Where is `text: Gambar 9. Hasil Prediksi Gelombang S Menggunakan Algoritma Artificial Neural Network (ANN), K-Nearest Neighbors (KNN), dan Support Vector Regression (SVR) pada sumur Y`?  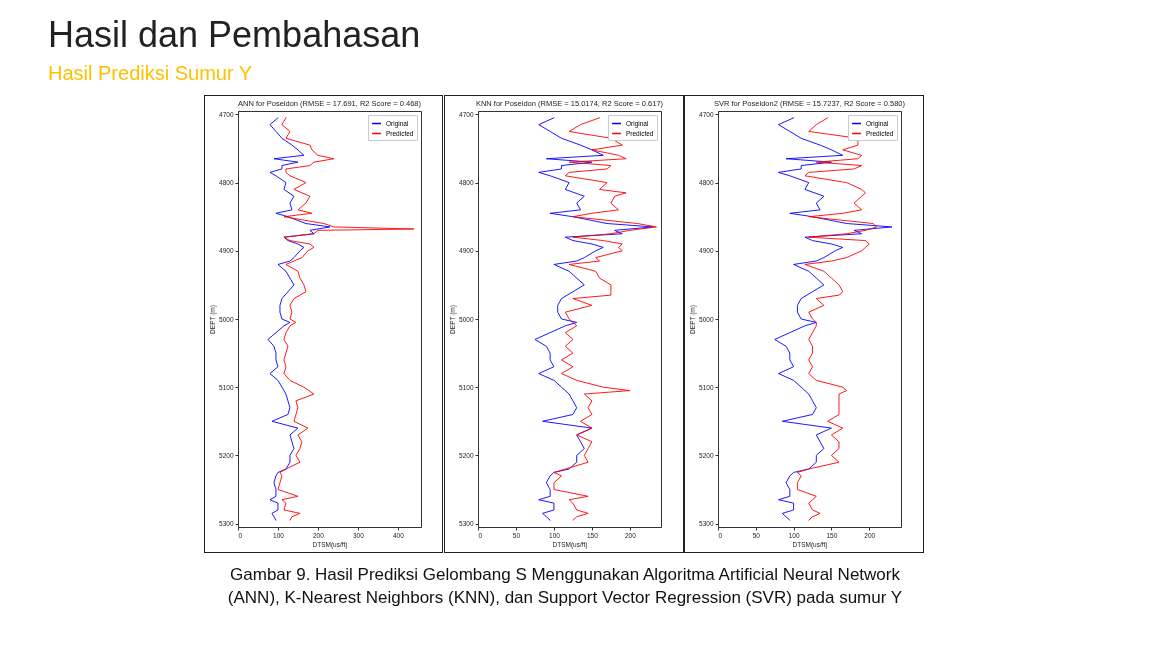 text: Gambar 9. Hasil Prediksi Gelombang S Menggunakan Algoritma Artificial Neural Network (ANN), K-Nearest Neighbors (KNN), dan Support Vector Regression (SVR) pada sumur Y is located at coordinates (565, 586).